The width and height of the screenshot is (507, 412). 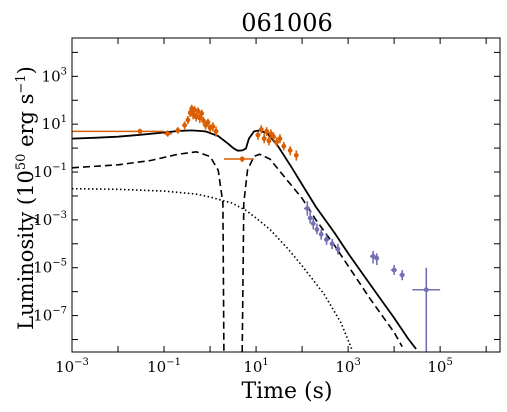 I want to click on y-tick-label-0: 10⁻⁷, so click(x=50, y=315).